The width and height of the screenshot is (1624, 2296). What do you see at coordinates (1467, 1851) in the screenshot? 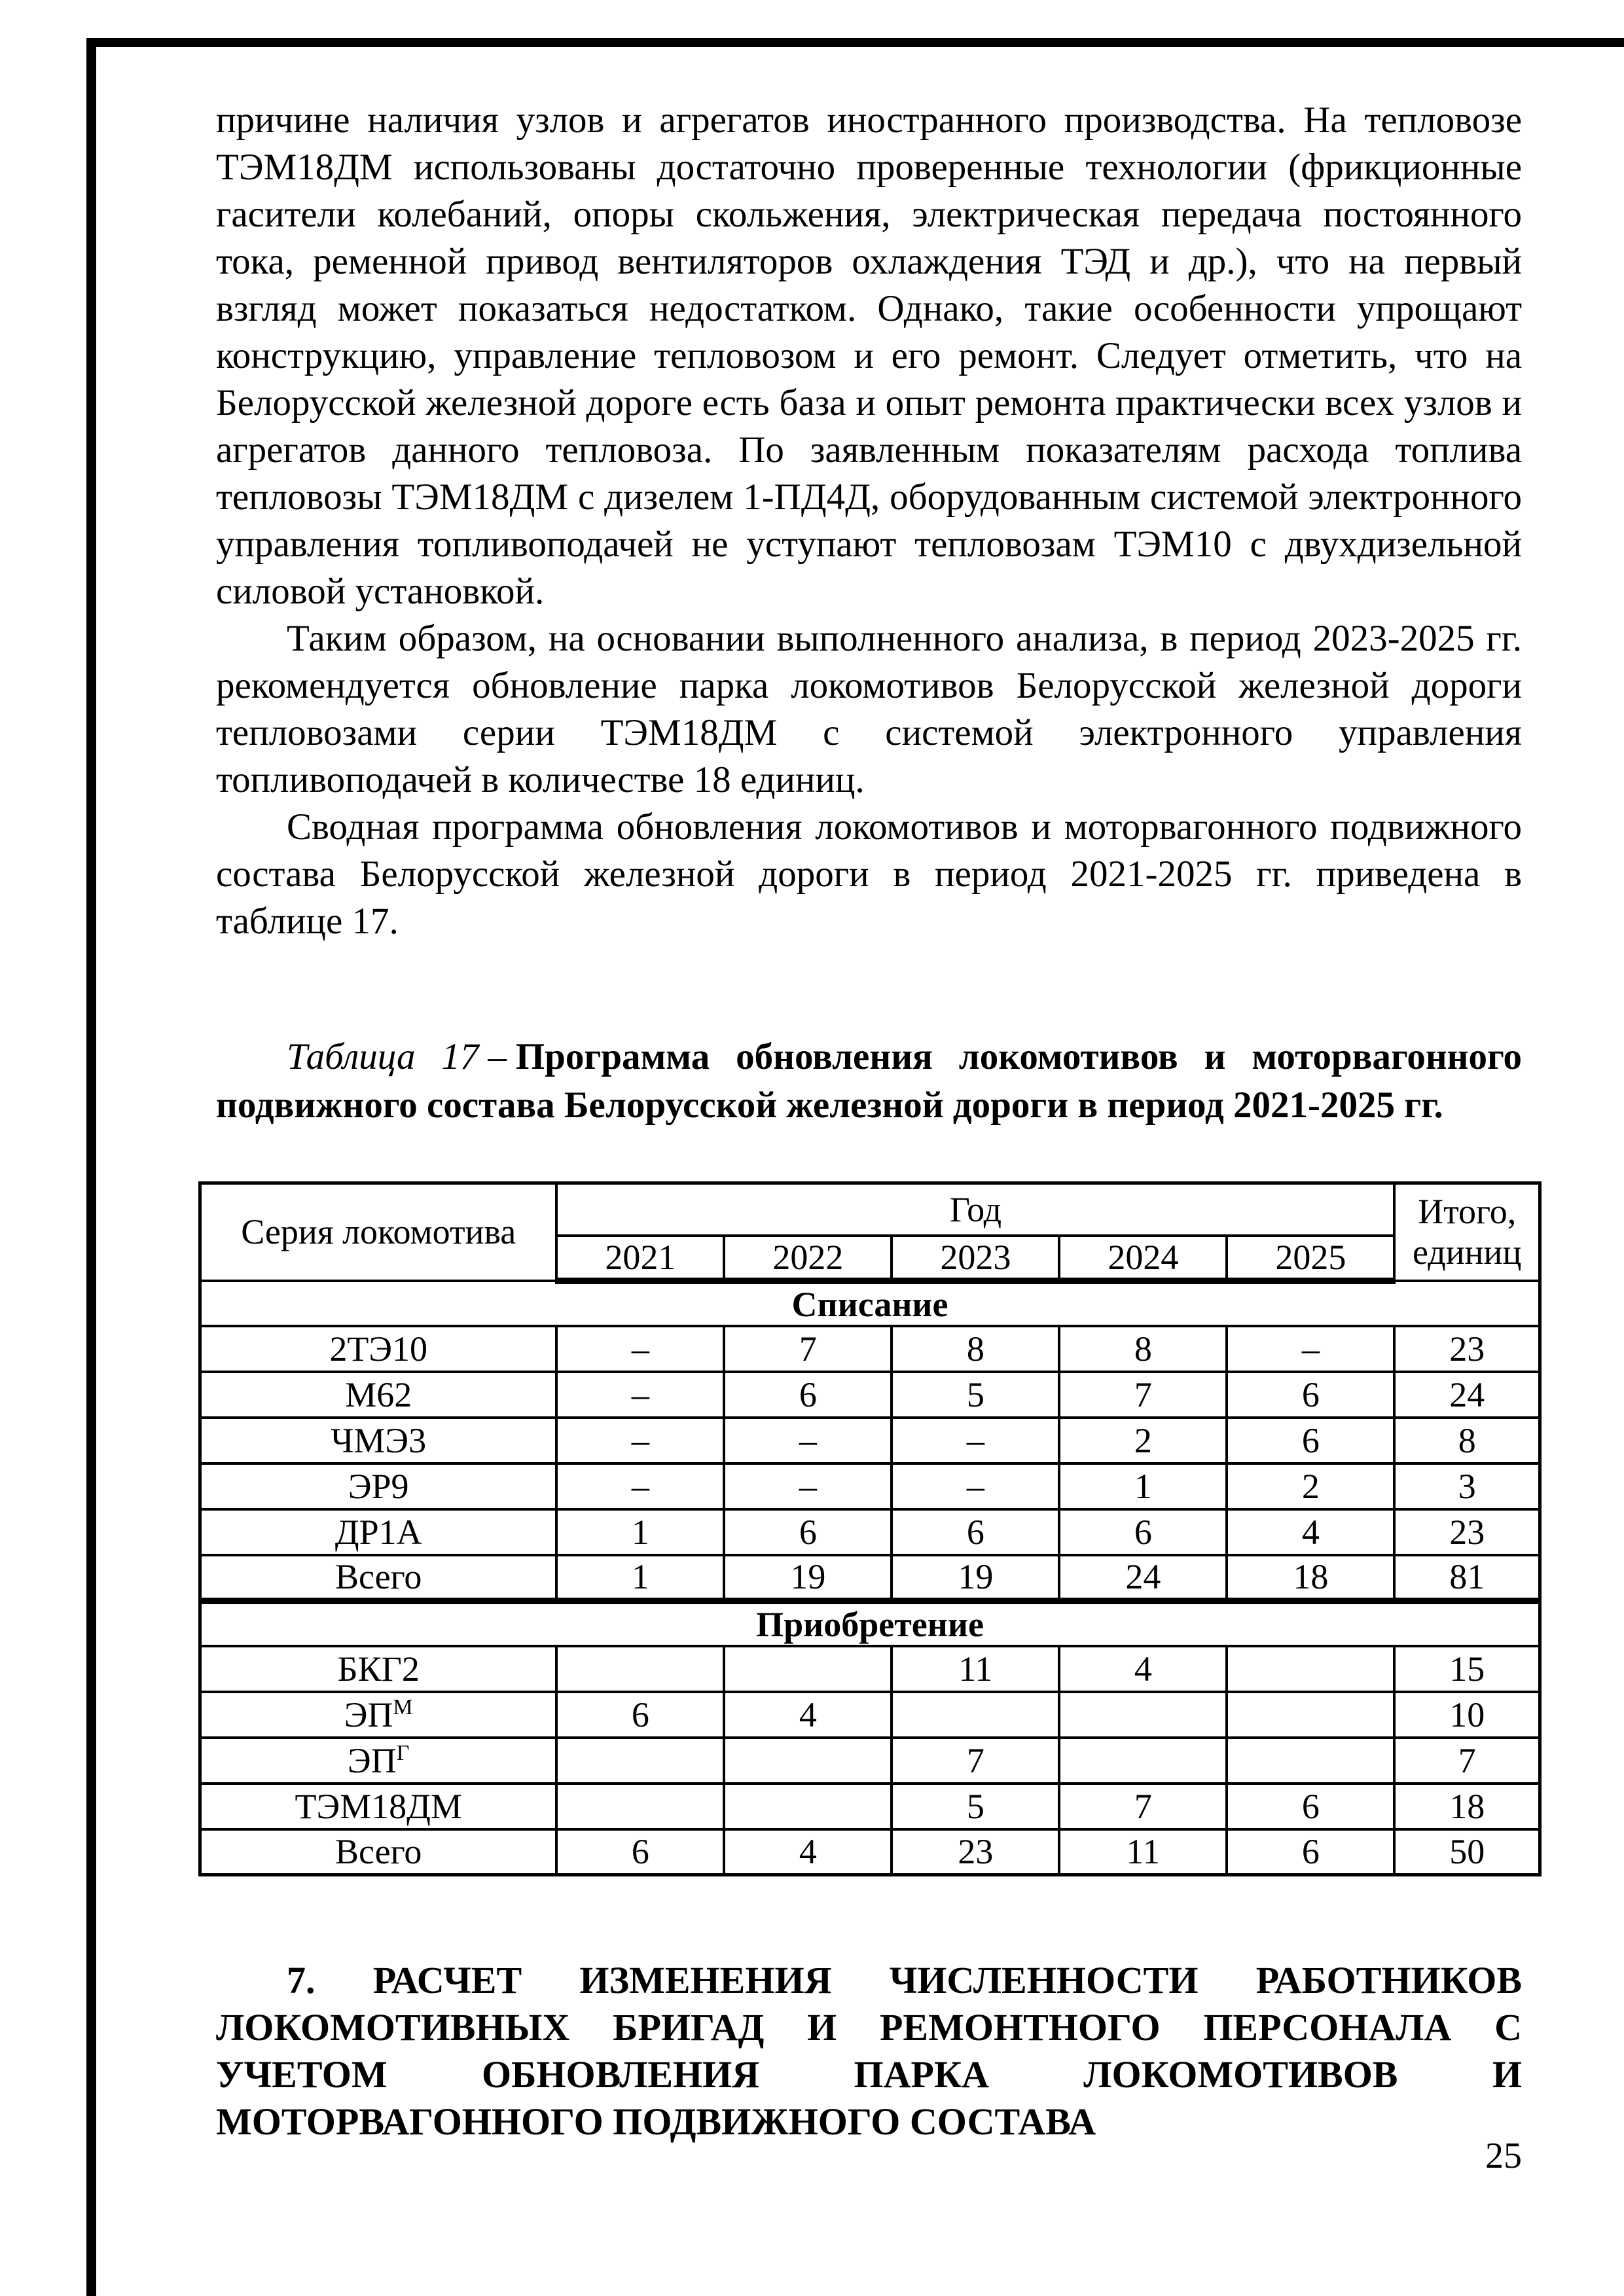
I see `total-cell: 50` at bounding box center [1467, 1851].